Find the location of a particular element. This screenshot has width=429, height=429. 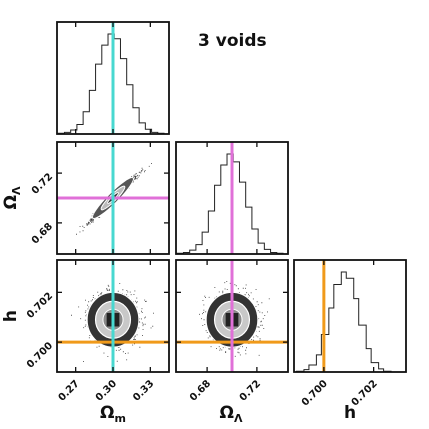

scatter-ol-h is located at coordinates (232, 316).